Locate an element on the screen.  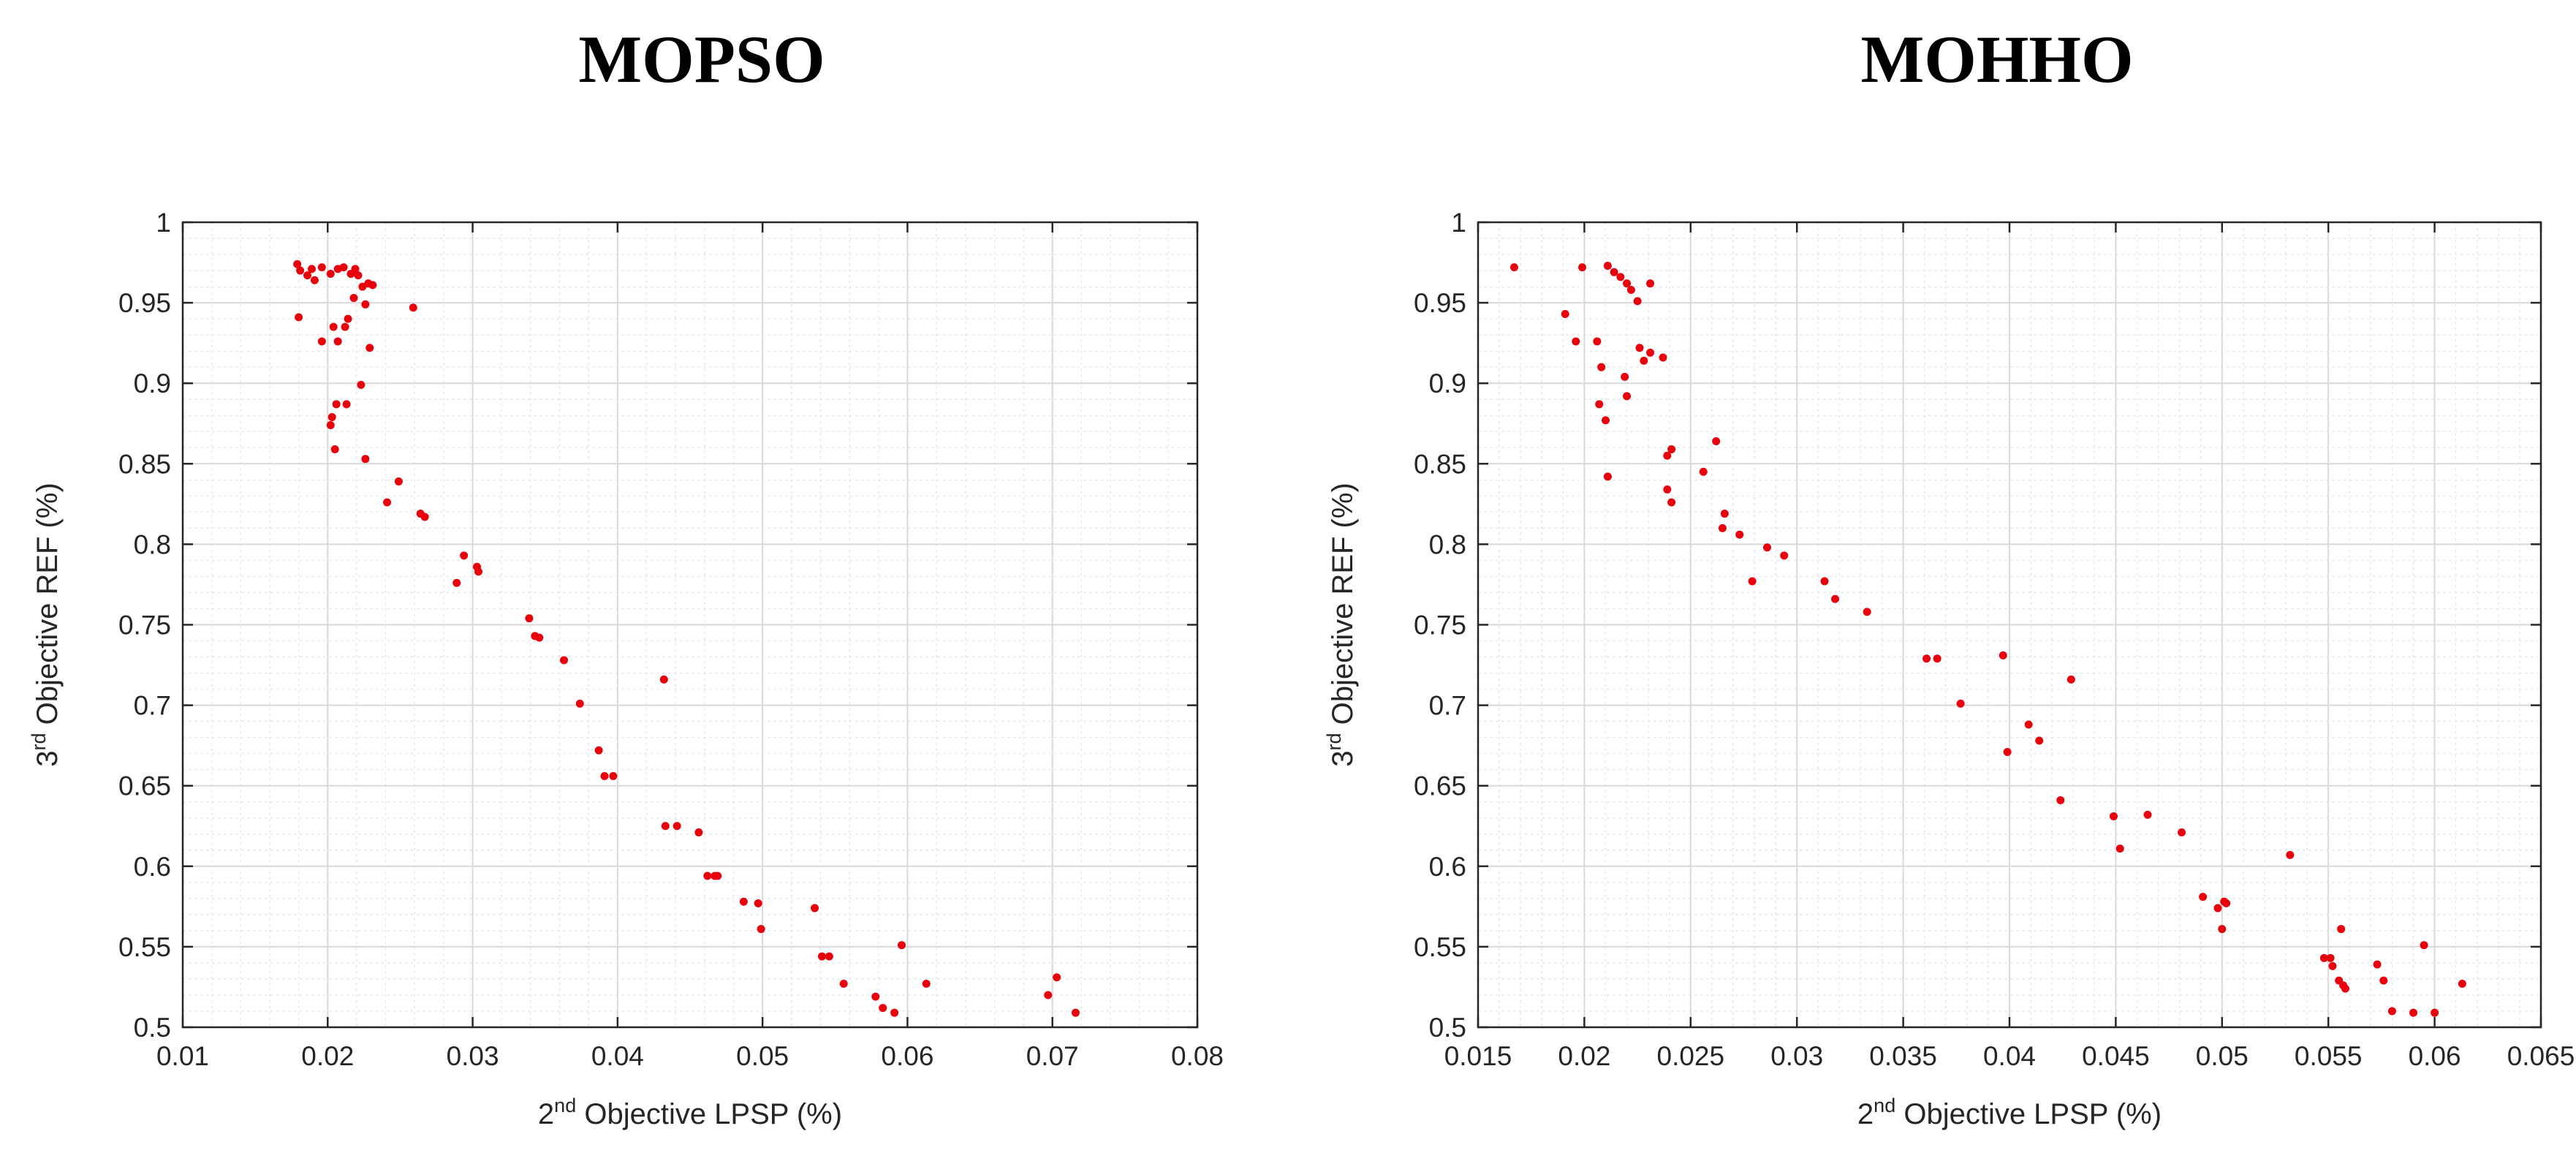
x-tick-label: 0.07 is located at coordinates (1052, 1056).